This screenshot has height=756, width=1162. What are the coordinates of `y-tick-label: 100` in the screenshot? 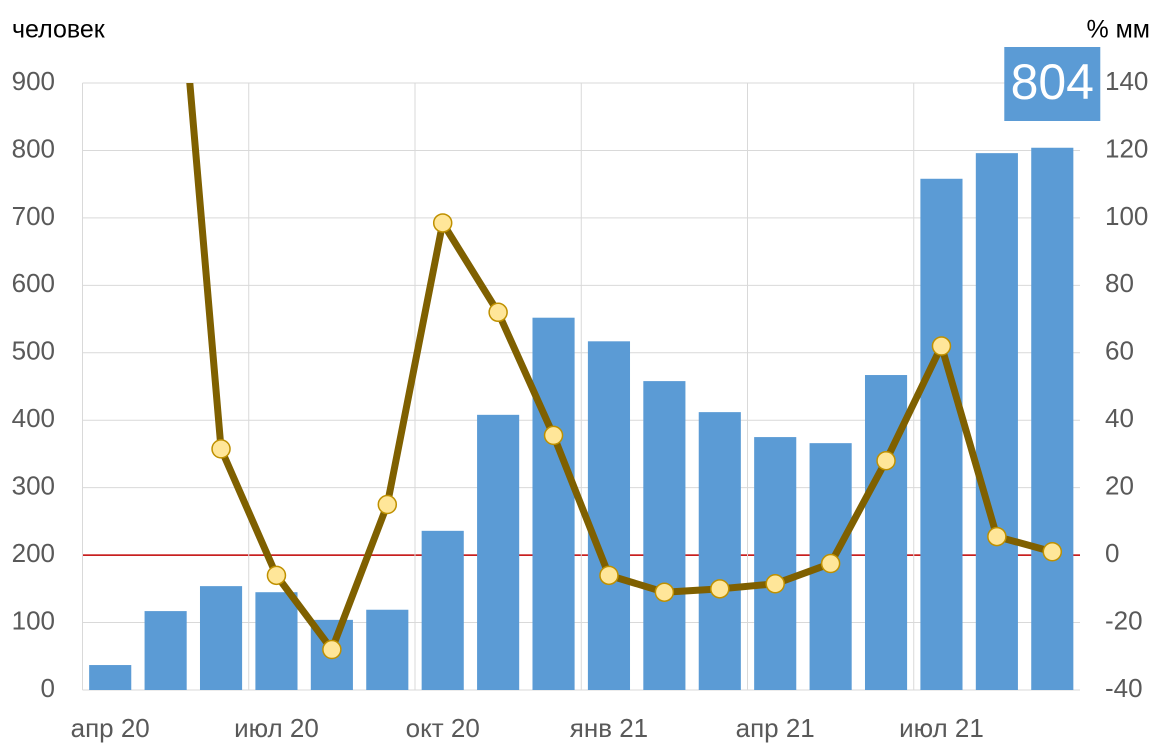 It's located at (33, 620).